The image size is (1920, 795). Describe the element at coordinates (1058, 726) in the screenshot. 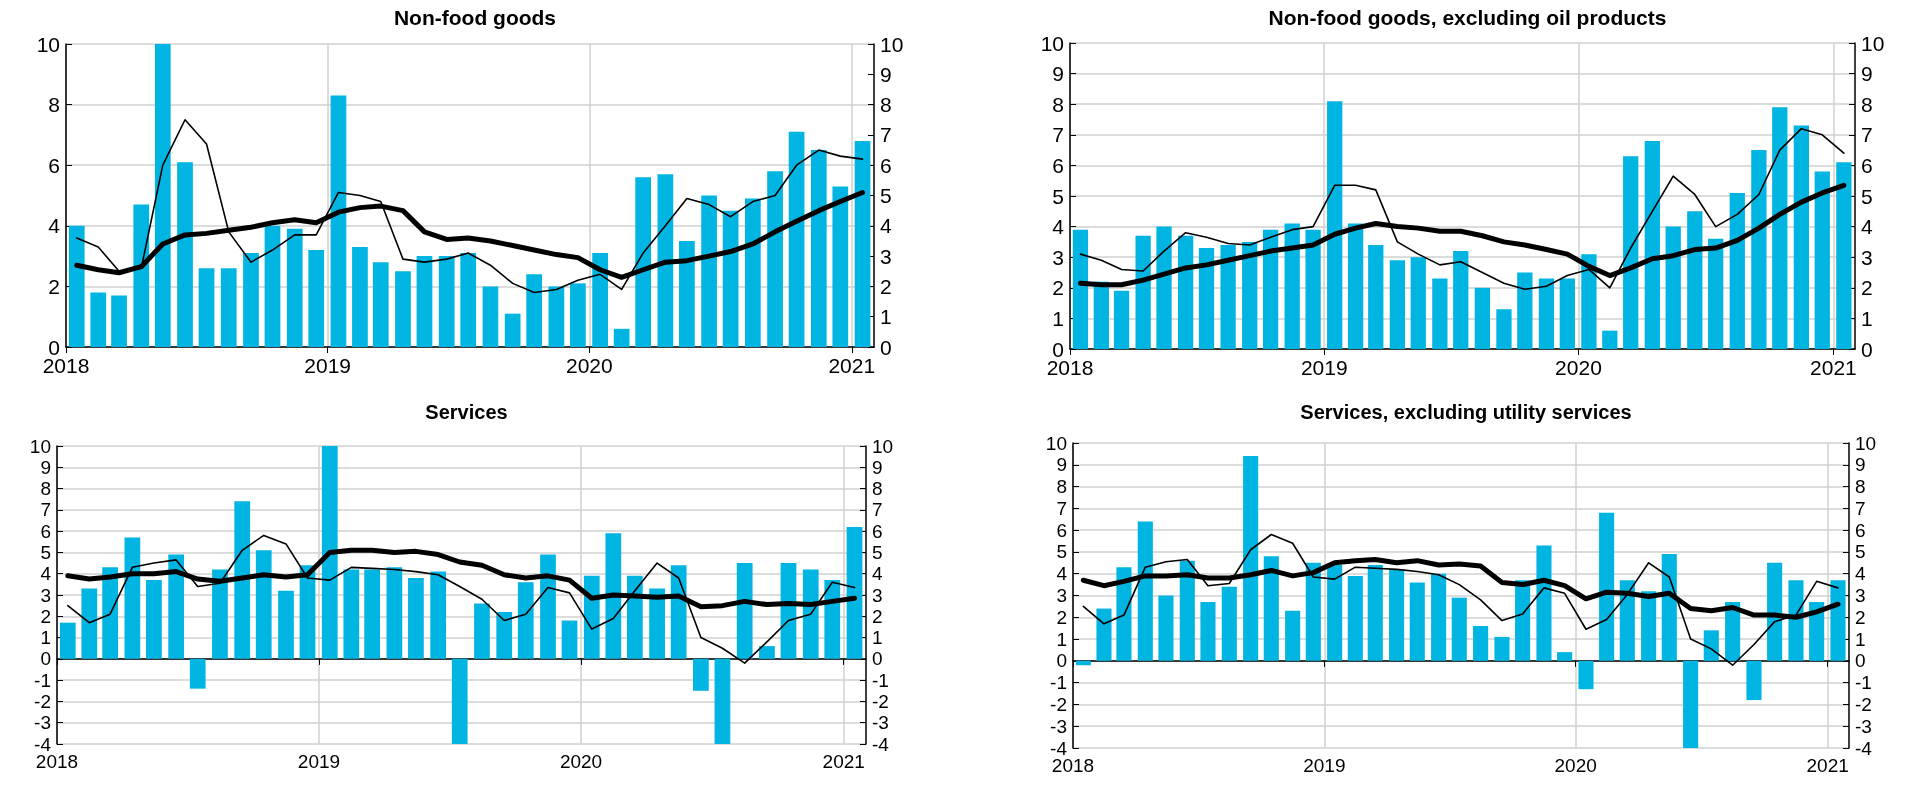

I see `y-tick-label: -3` at that location.